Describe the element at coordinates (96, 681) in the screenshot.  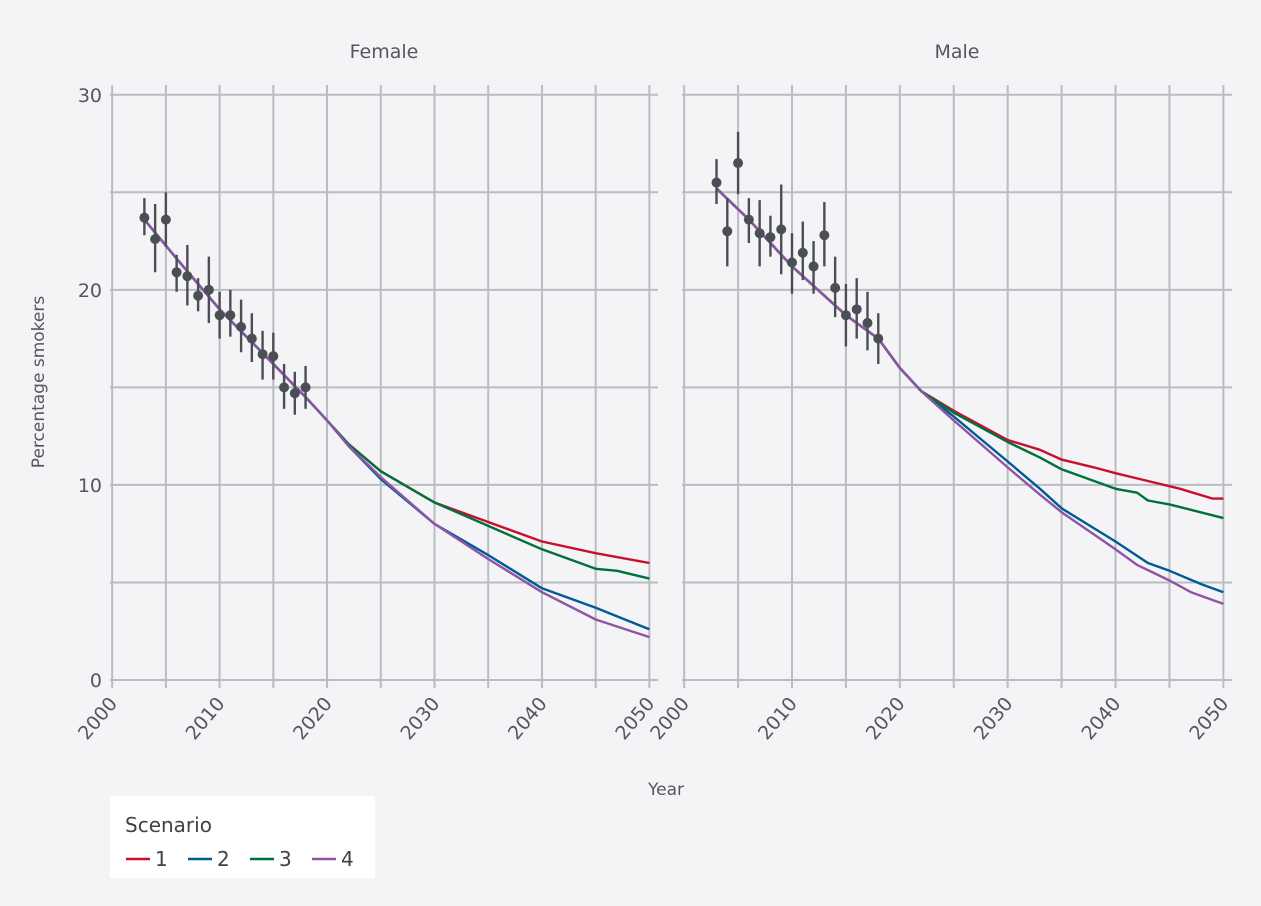
I see `y-tick-label: 0` at that location.